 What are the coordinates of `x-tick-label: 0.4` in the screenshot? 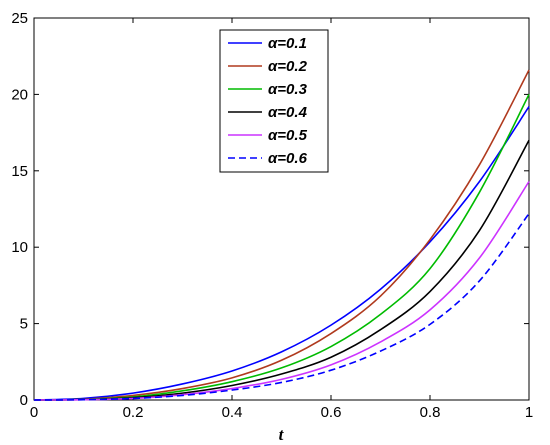 It's located at (232, 412).